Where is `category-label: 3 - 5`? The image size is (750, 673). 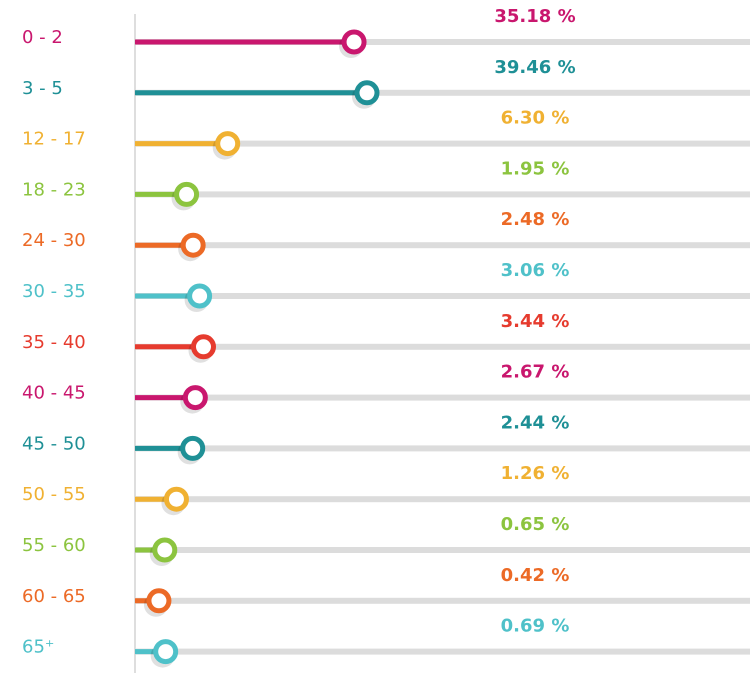 category-label: 3 - 5 is located at coordinates (42, 88).